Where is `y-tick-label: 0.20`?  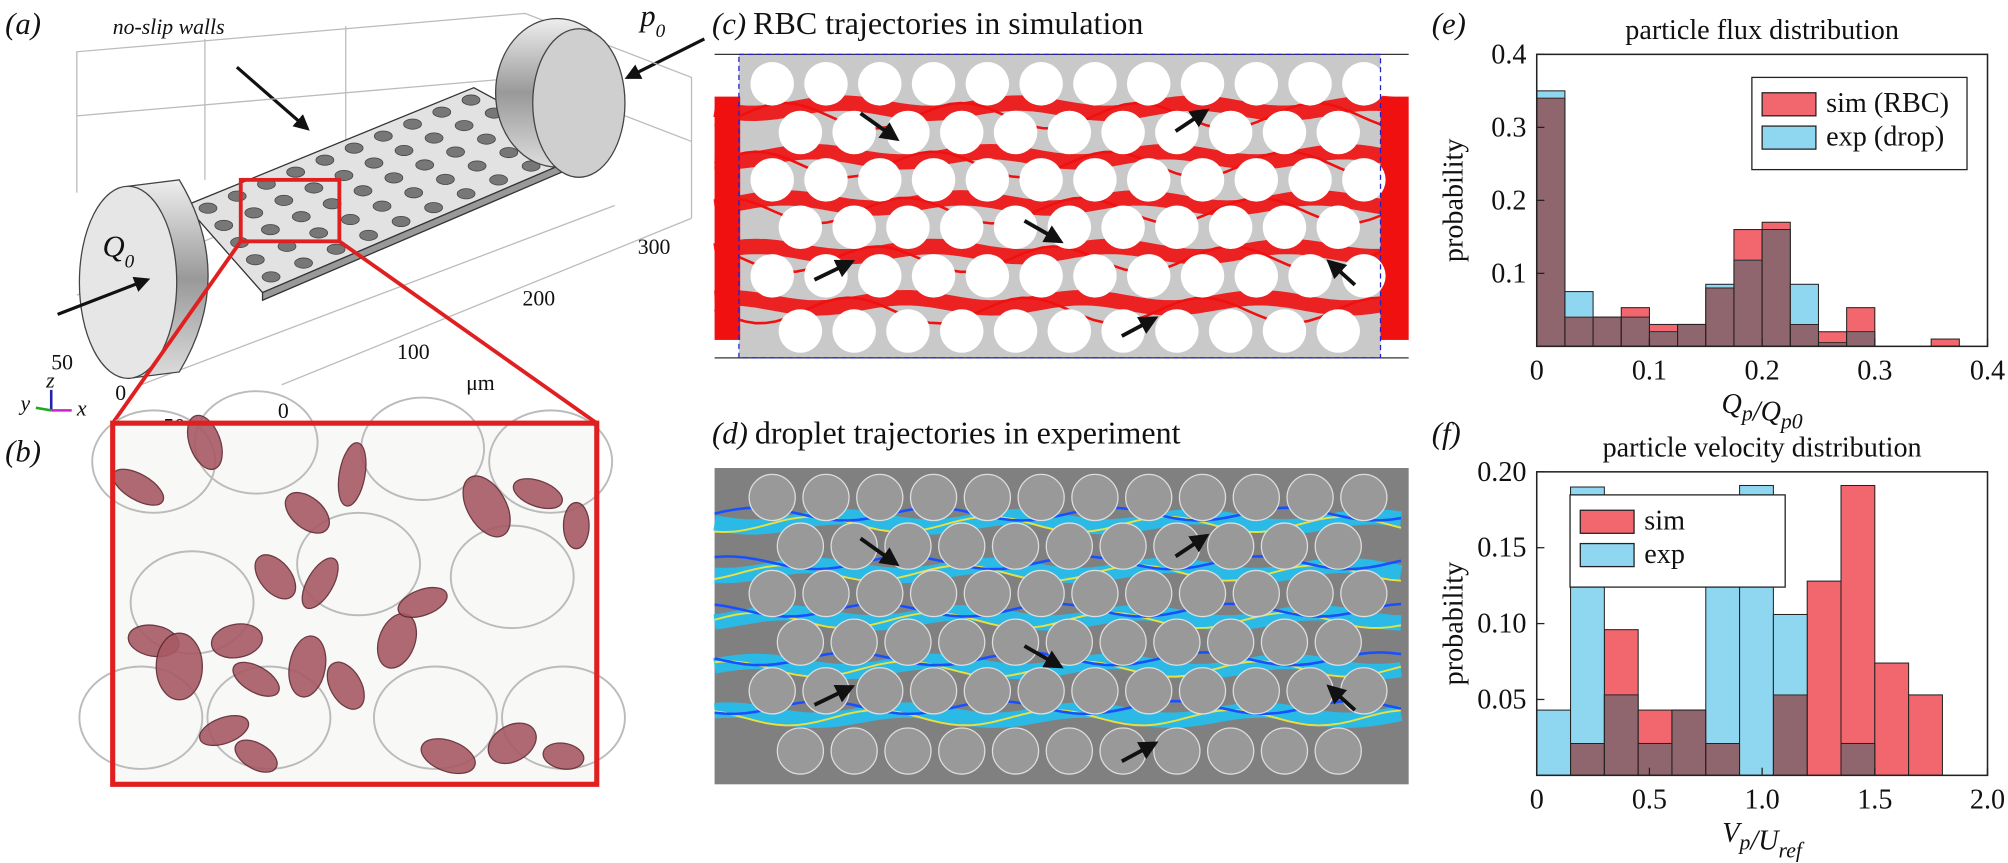 y-tick-label: 0.20 is located at coordinates (1501, 472).